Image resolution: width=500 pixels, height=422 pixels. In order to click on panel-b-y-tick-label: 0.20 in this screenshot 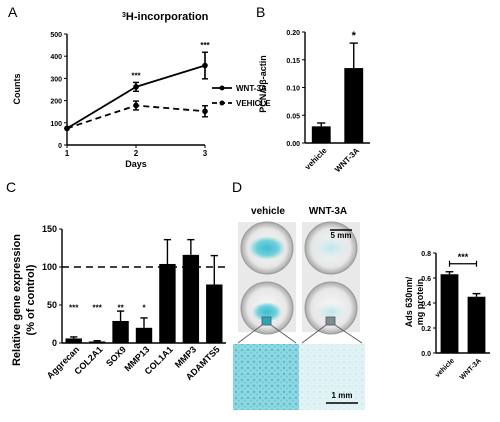, I will do `click(293, 33)`.